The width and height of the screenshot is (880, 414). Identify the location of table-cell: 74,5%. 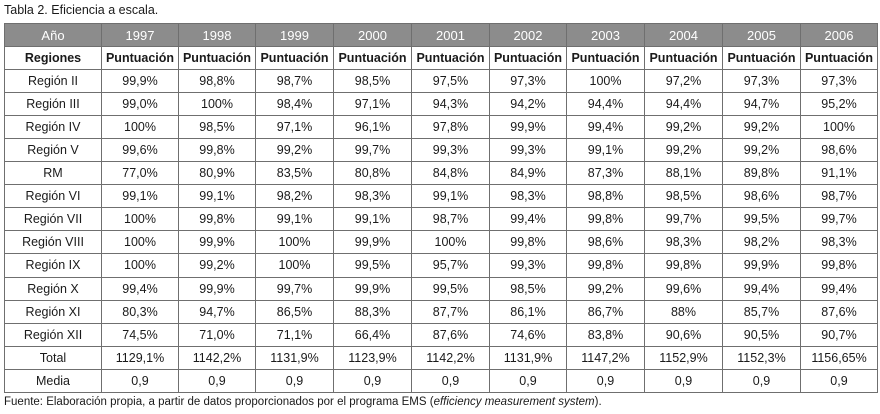
(140, 334).